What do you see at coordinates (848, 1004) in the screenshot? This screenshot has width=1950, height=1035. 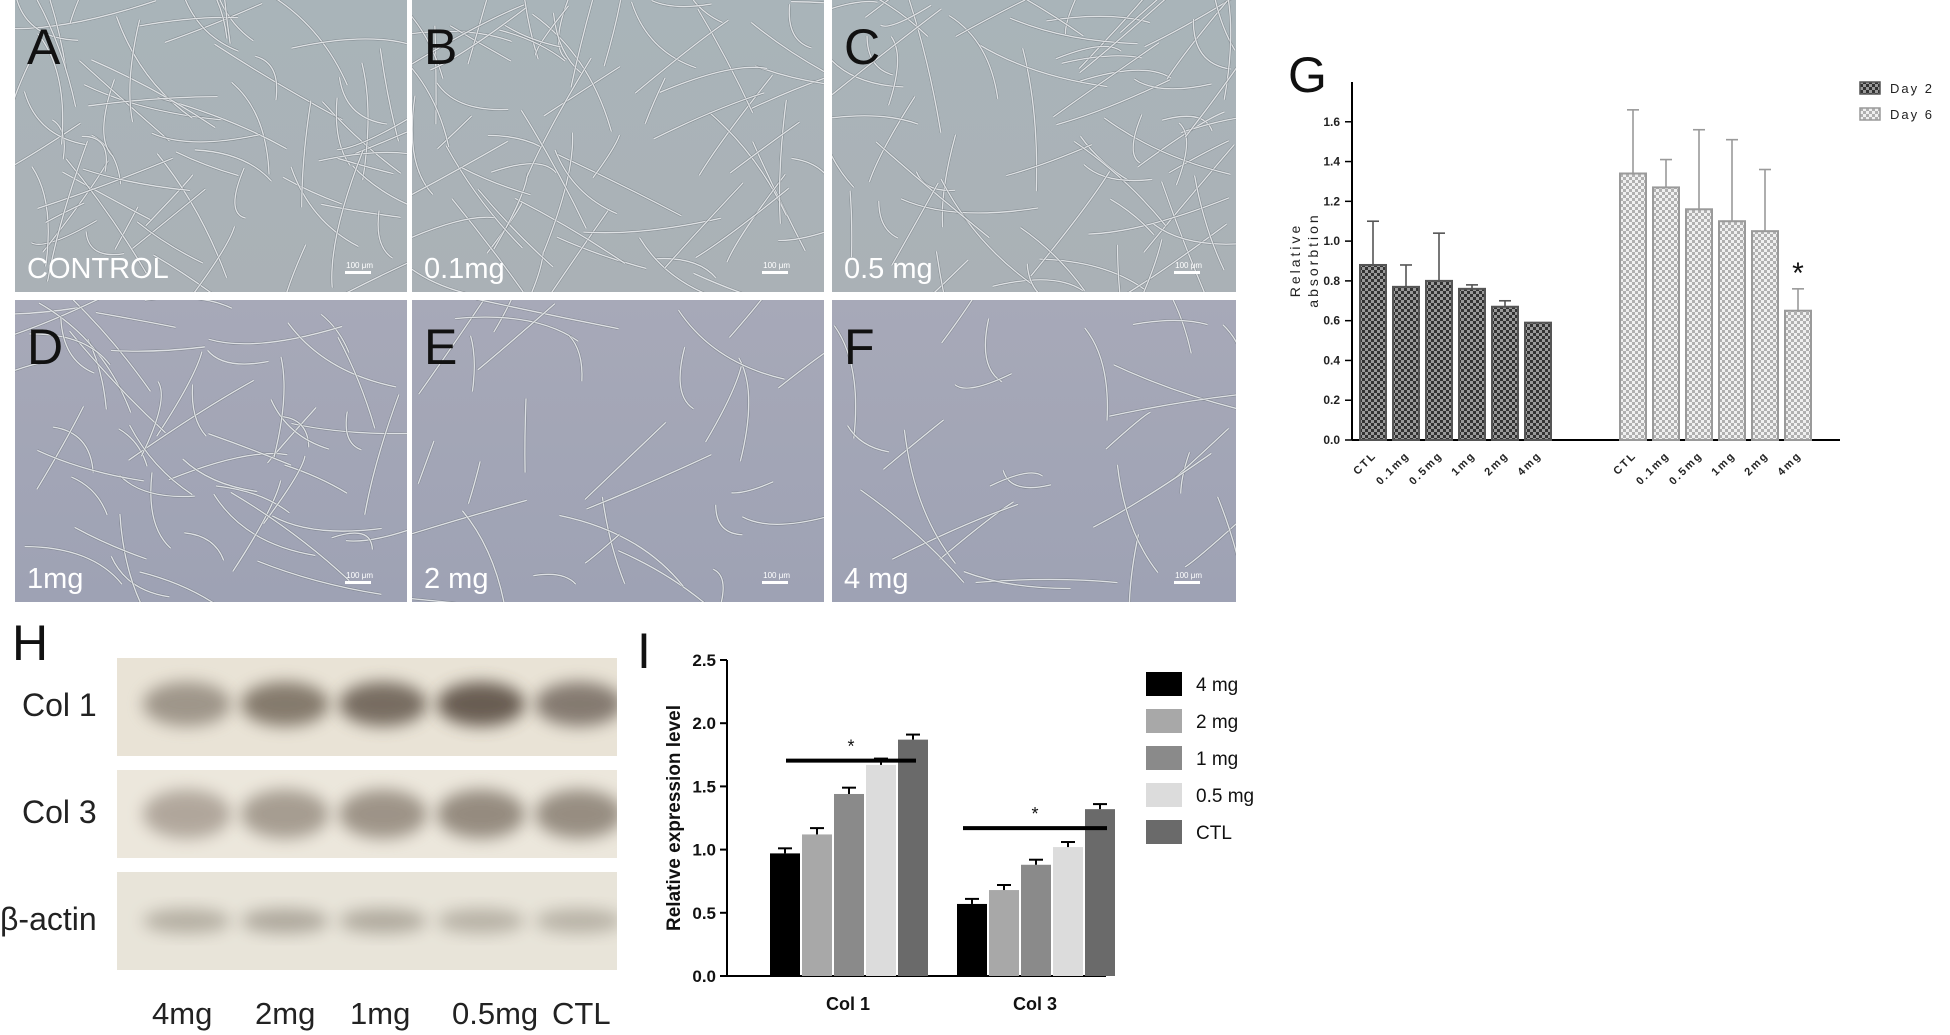 I see `x-tick-label: Col 1` at bounding box center [848, 1004].